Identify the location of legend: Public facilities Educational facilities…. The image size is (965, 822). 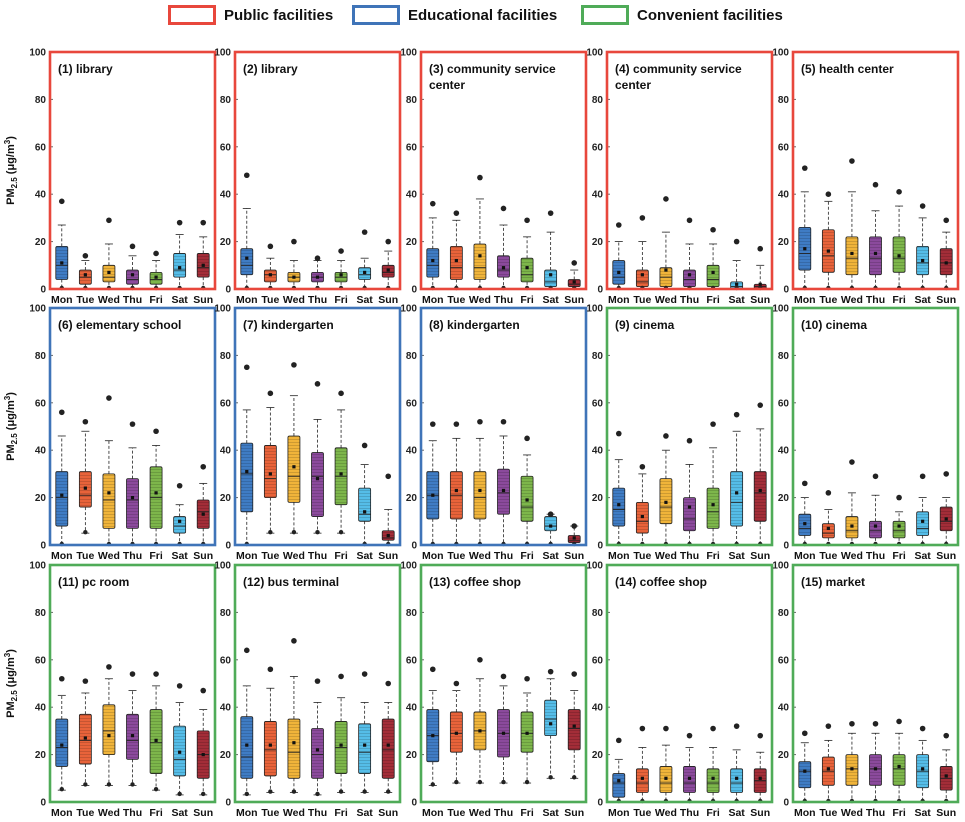
(482, 15).